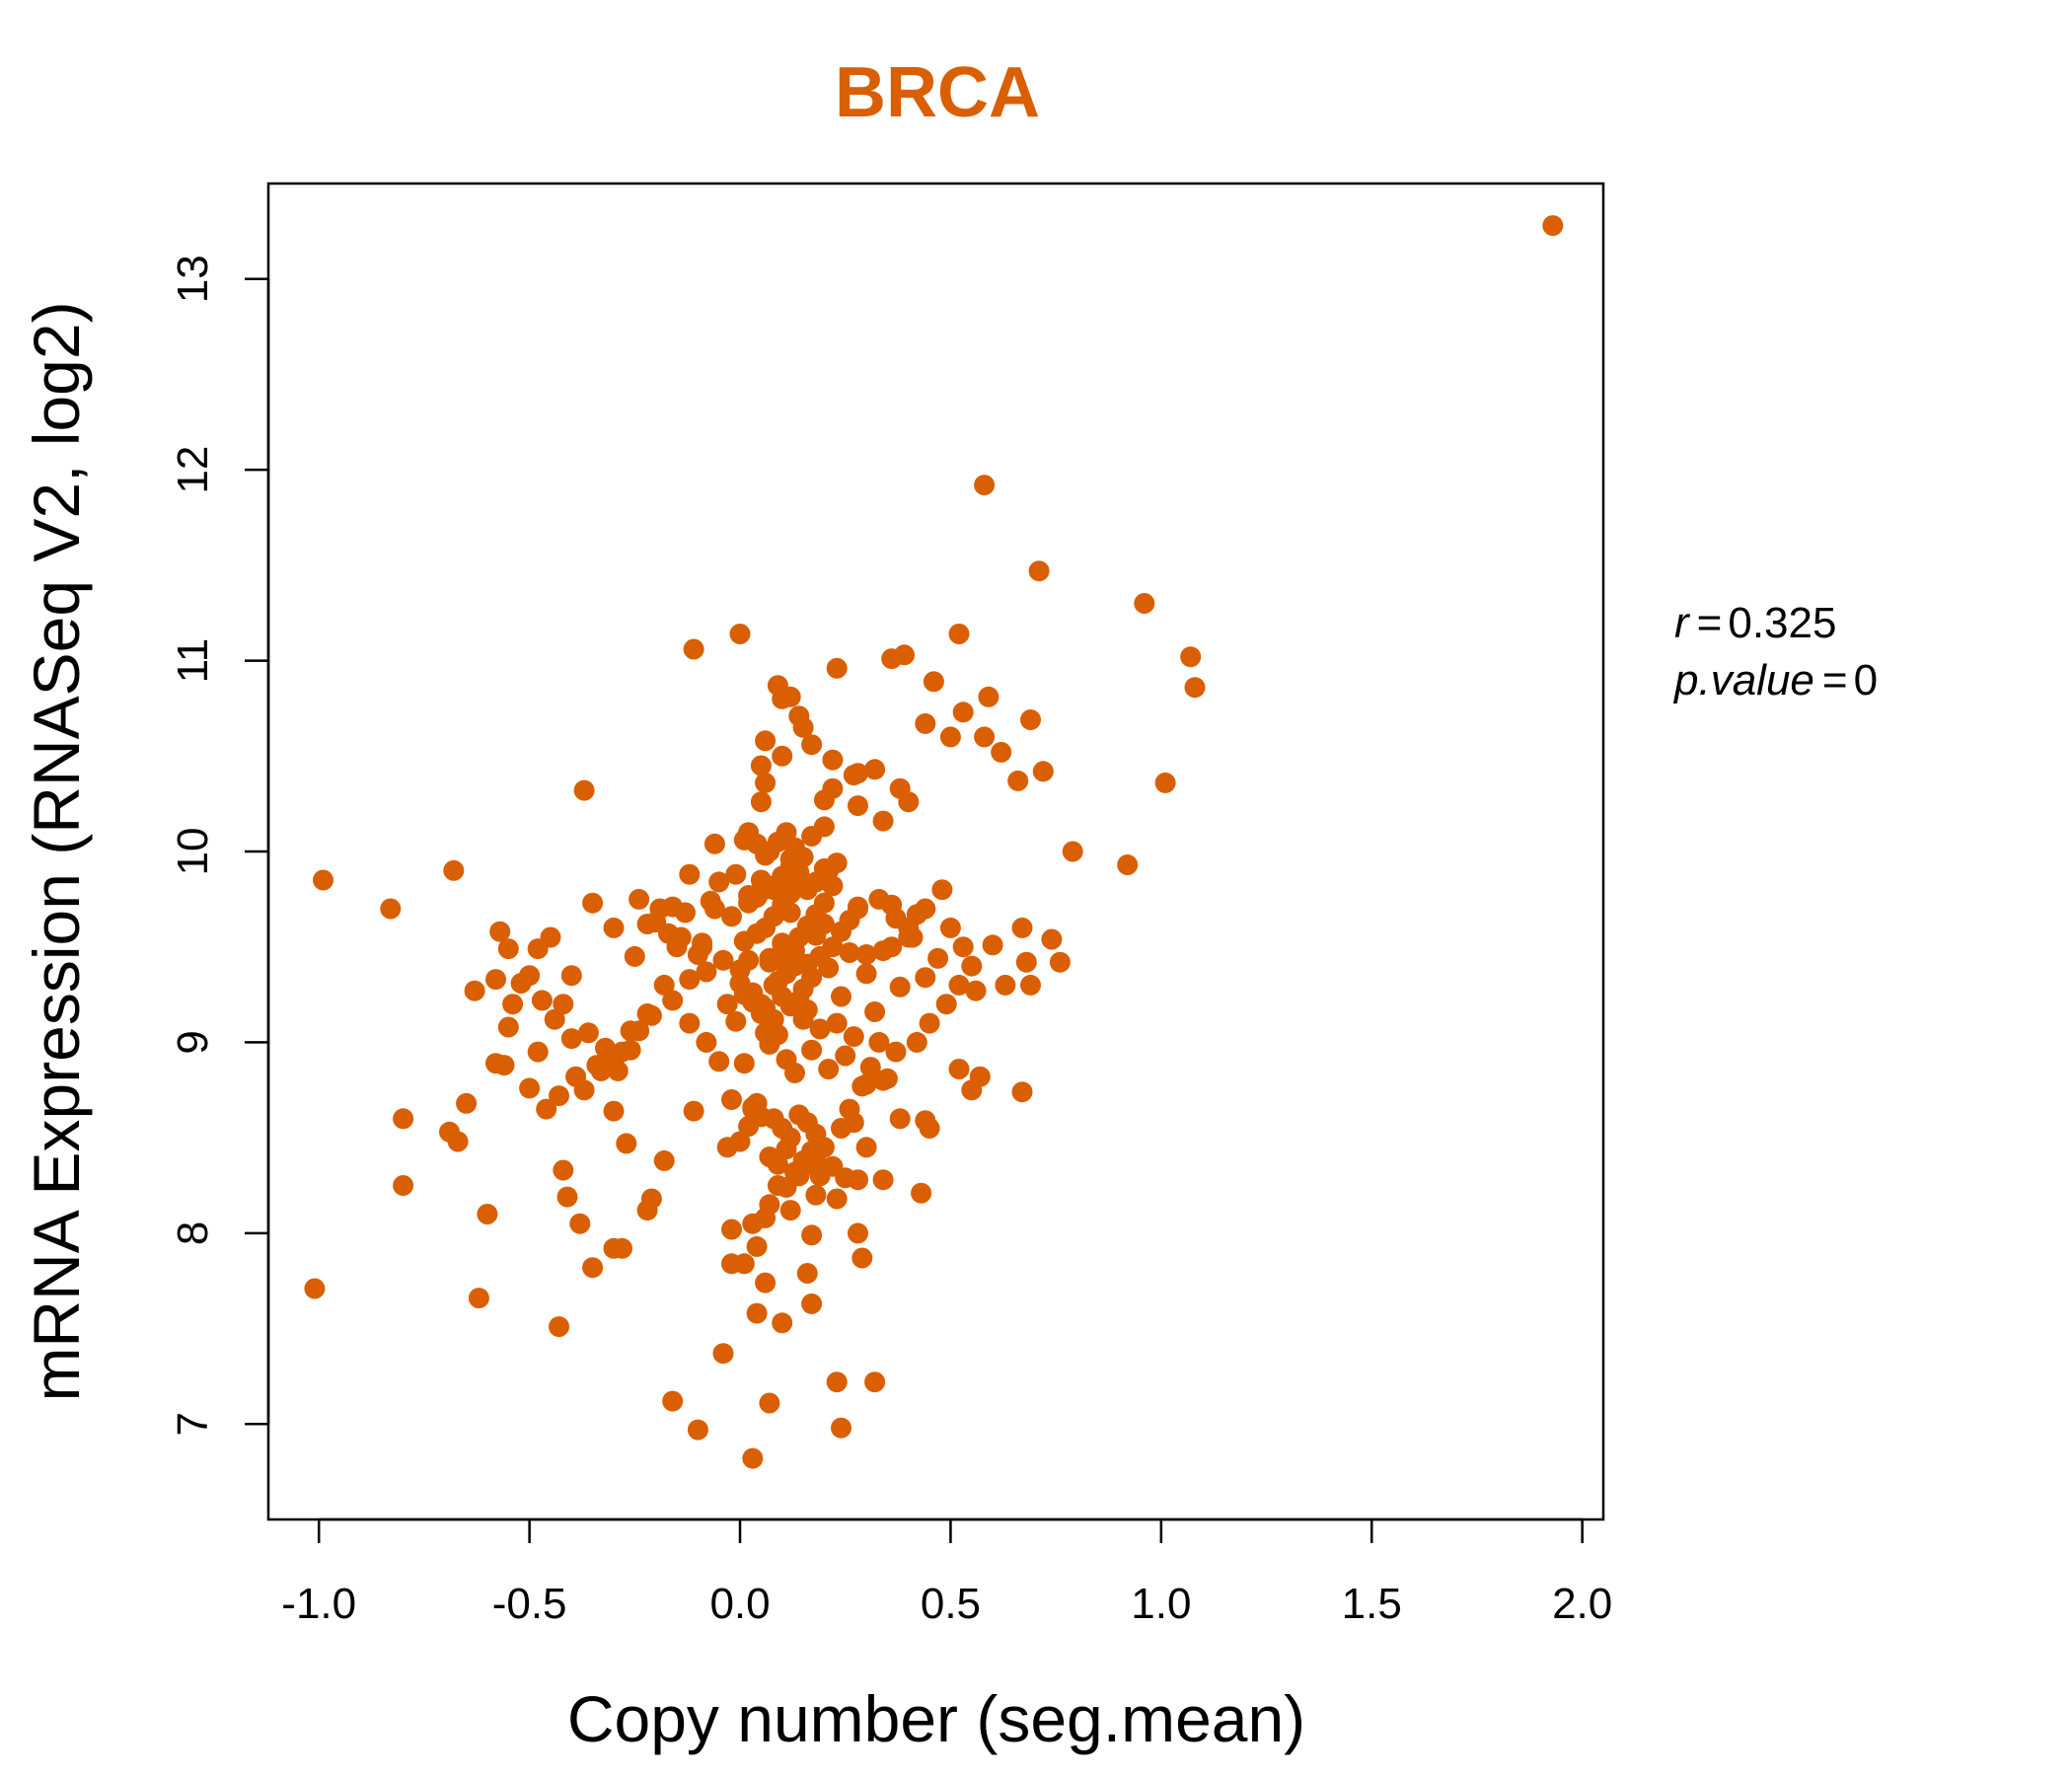  What do you see at coordinates (1866, 680) in the screenshot?
I see `p-value: 0` at bounding box center [1866, 680].